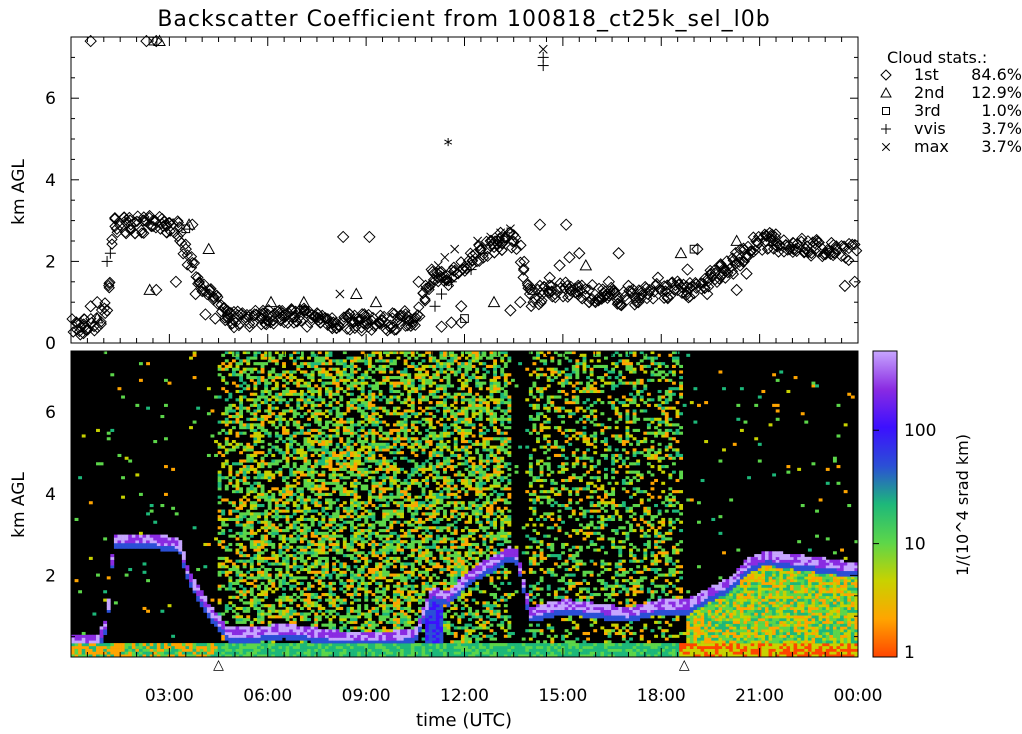  I want to click on x-tick-label: 18:00, so click(661, 696).